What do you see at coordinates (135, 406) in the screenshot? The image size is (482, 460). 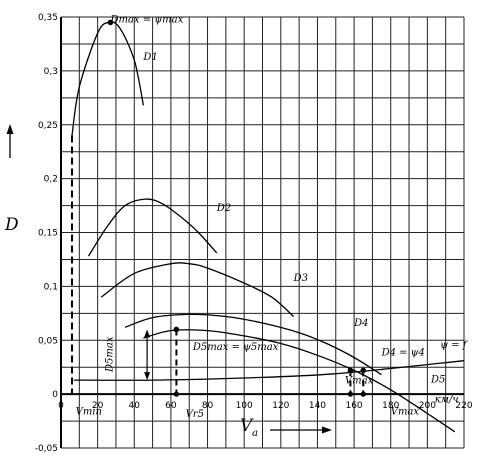 I see `x-tick-label: 40` at bounding box center [135, 406].